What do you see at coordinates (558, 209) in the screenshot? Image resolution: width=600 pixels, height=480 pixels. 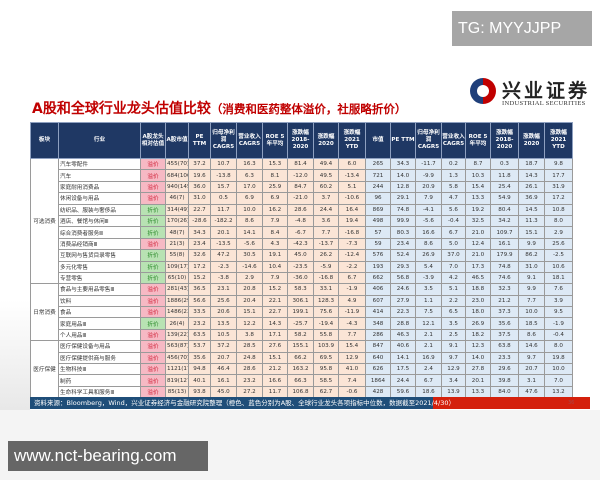 I see `global-value-cell: 10.8` at bounding box center [558, 209].